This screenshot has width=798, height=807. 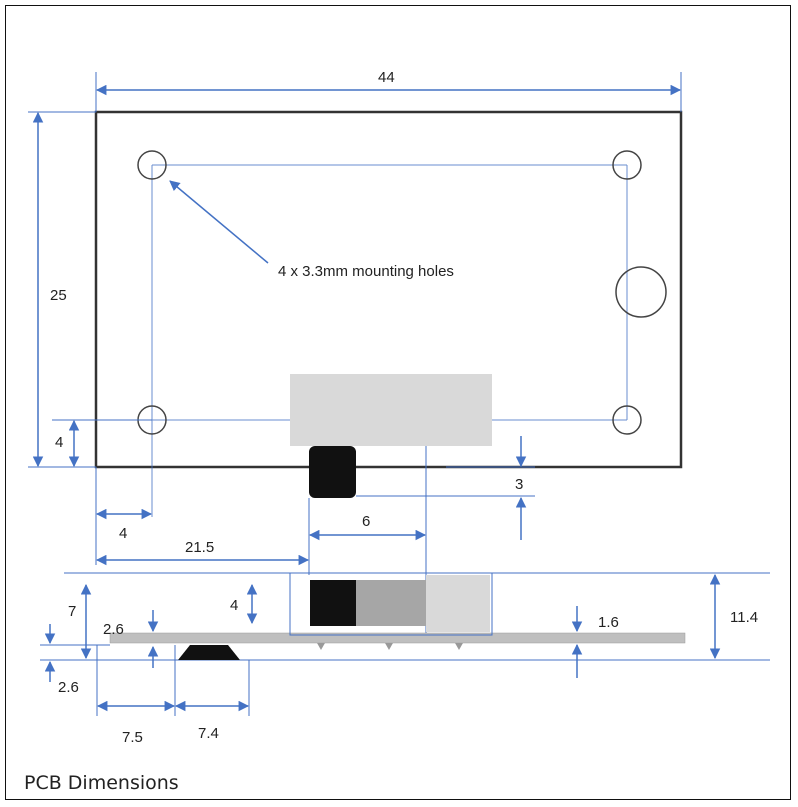 I want to click on pcb-side, so click(x=397, y=638).